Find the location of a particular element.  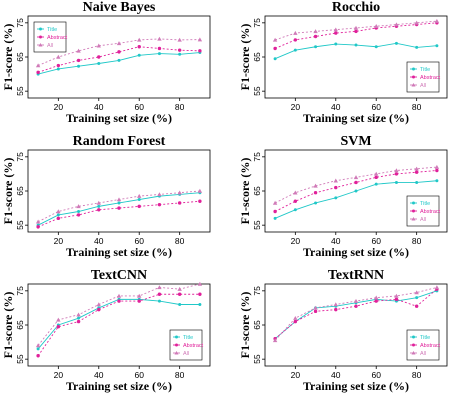

chart-title: SVM is located at coordinates (355, 141).